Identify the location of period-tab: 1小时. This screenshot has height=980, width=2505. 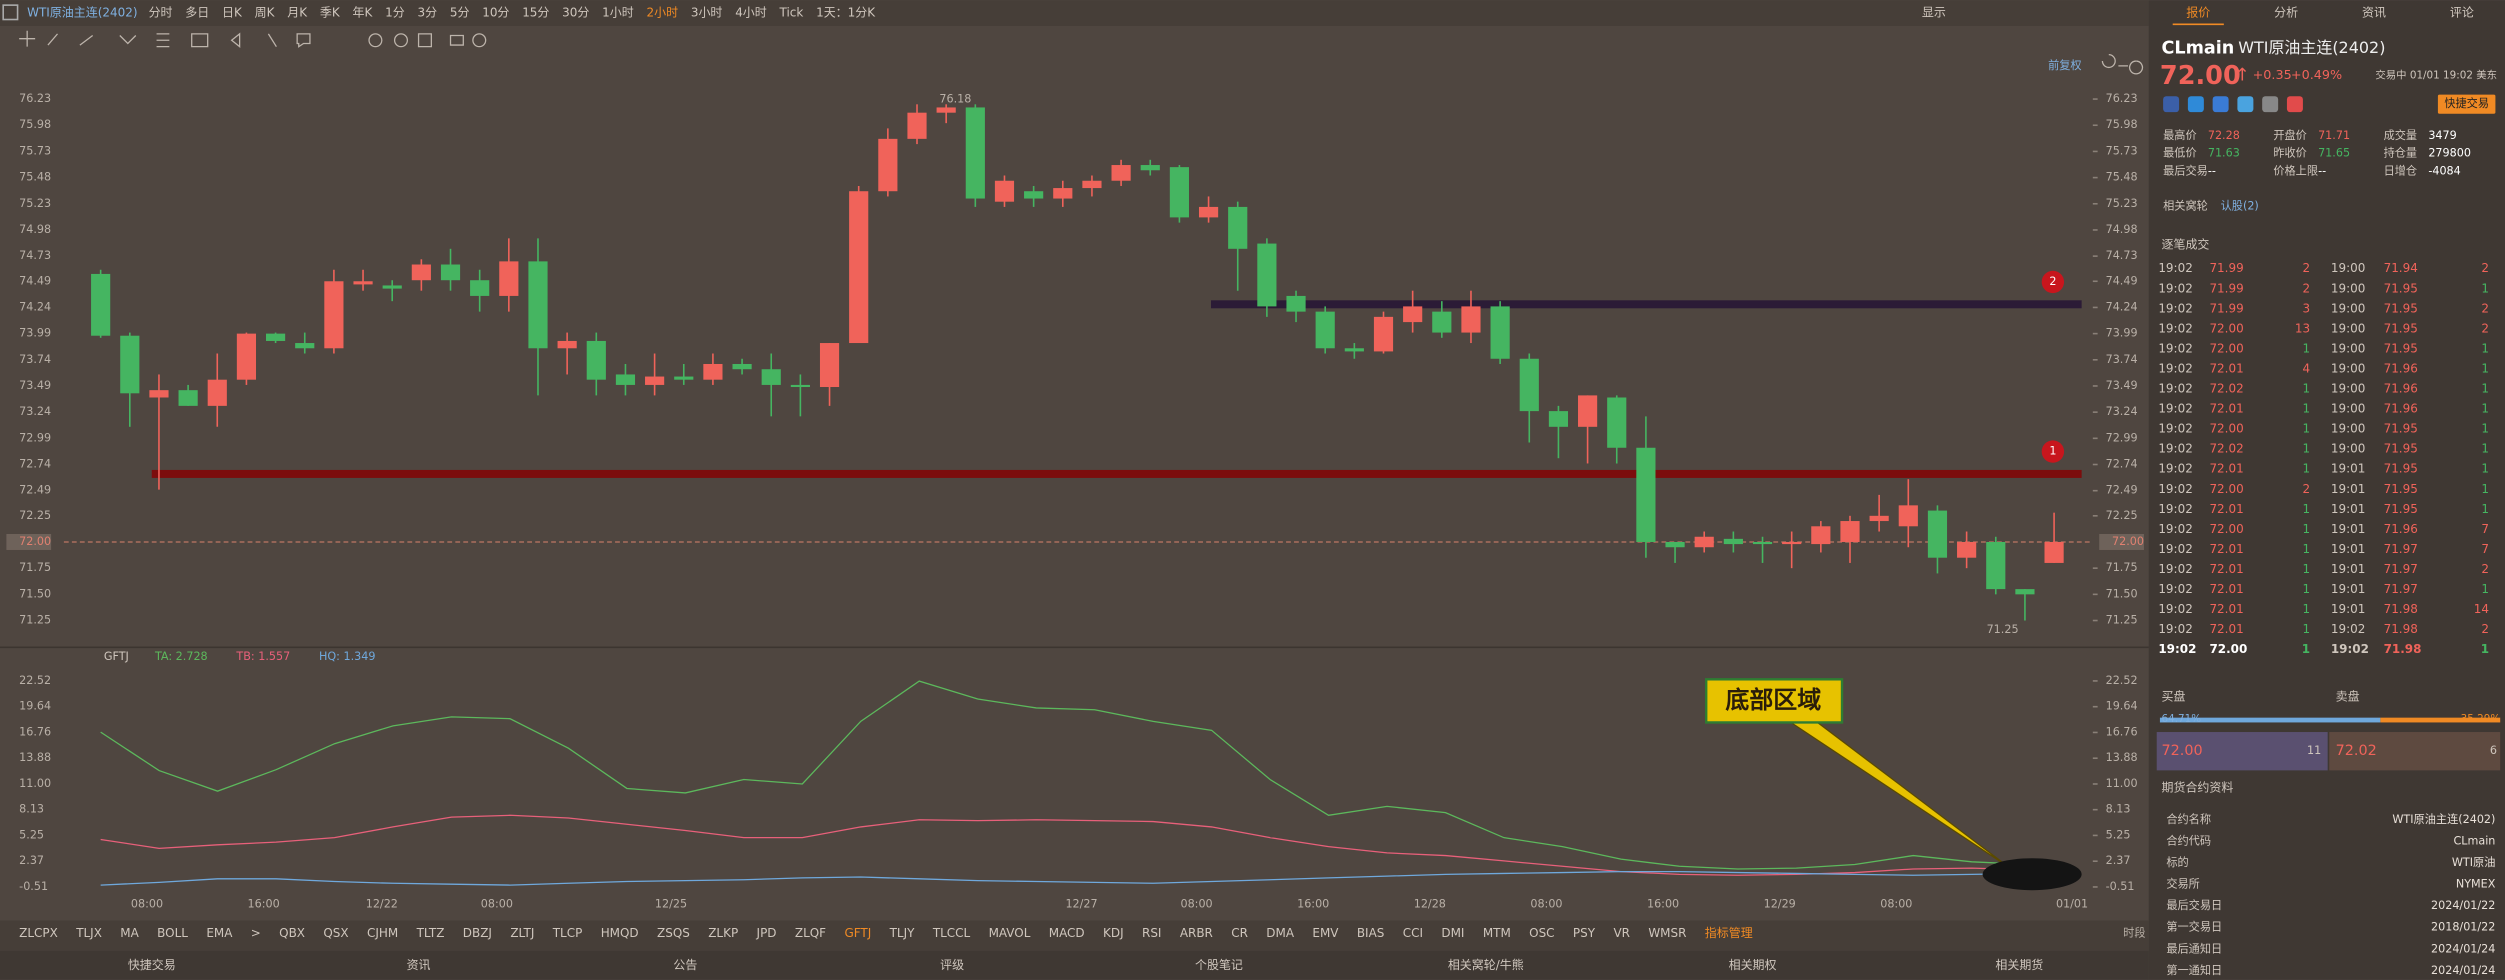
(618, 13).